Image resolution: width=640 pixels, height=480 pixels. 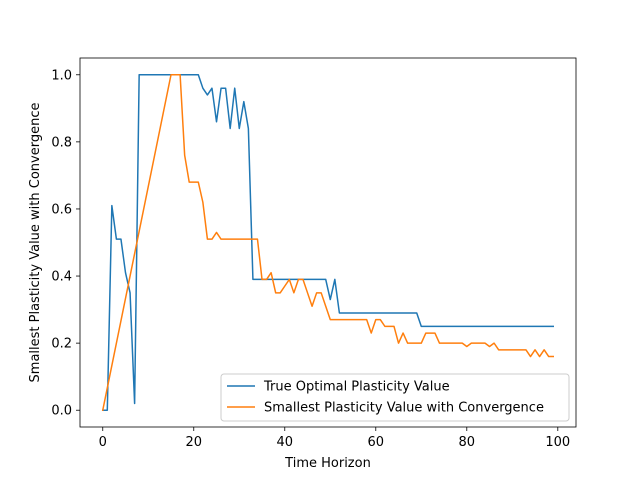 I want to click on legend-box, so click(x=395, y=397).